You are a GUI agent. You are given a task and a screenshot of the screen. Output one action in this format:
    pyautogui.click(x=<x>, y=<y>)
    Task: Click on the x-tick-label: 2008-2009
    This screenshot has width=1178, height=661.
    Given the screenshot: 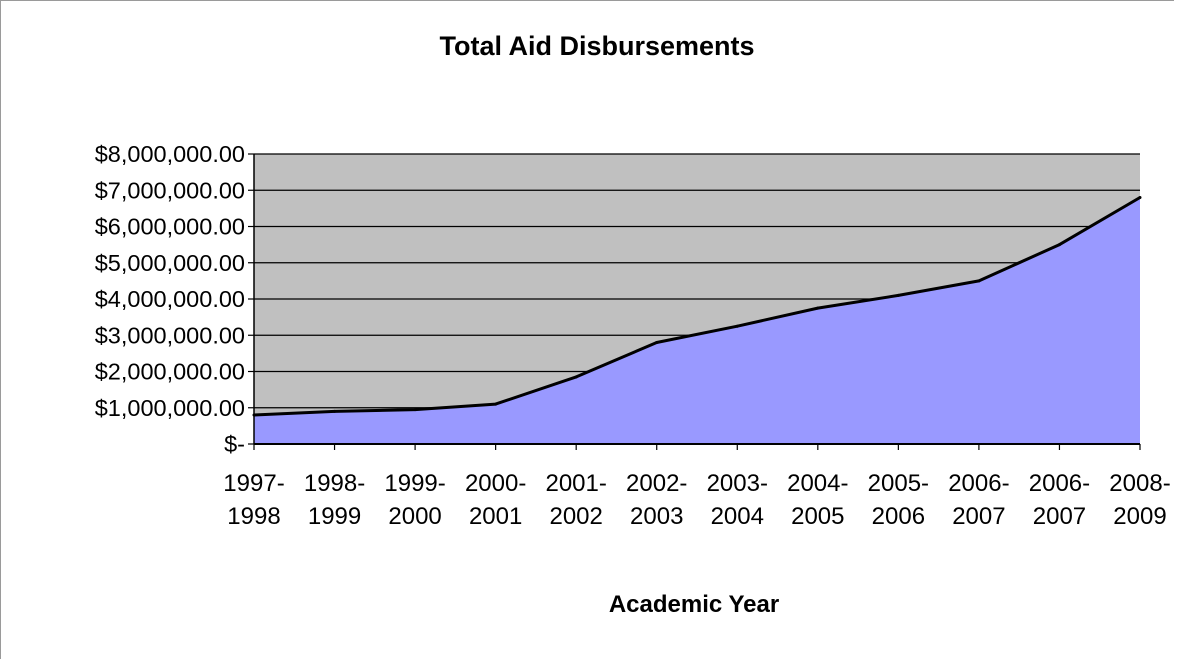 What is the action you would take?
    pyautogui.click(x=1139, y=500)
    